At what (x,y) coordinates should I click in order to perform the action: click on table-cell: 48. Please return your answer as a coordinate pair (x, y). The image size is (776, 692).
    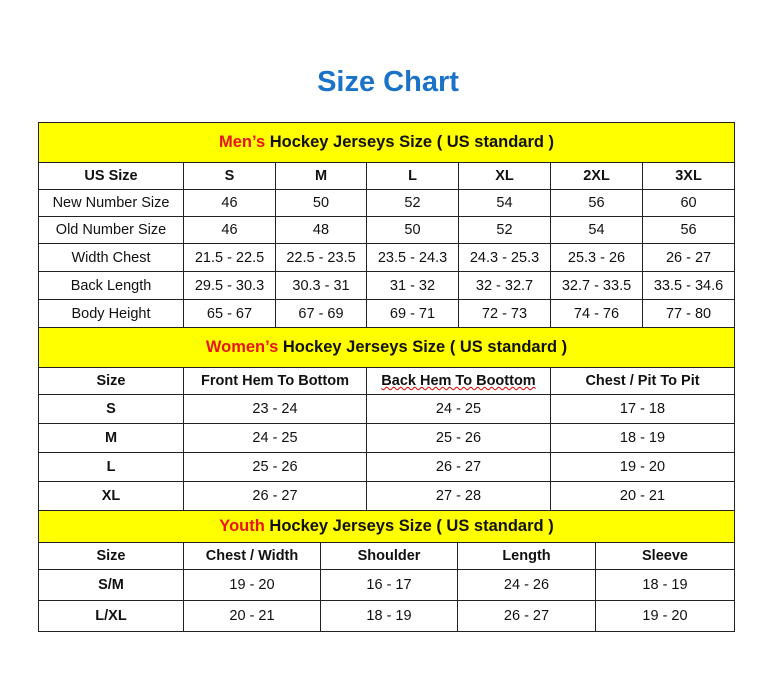
    Looking at the image, I should click on (321, 230).